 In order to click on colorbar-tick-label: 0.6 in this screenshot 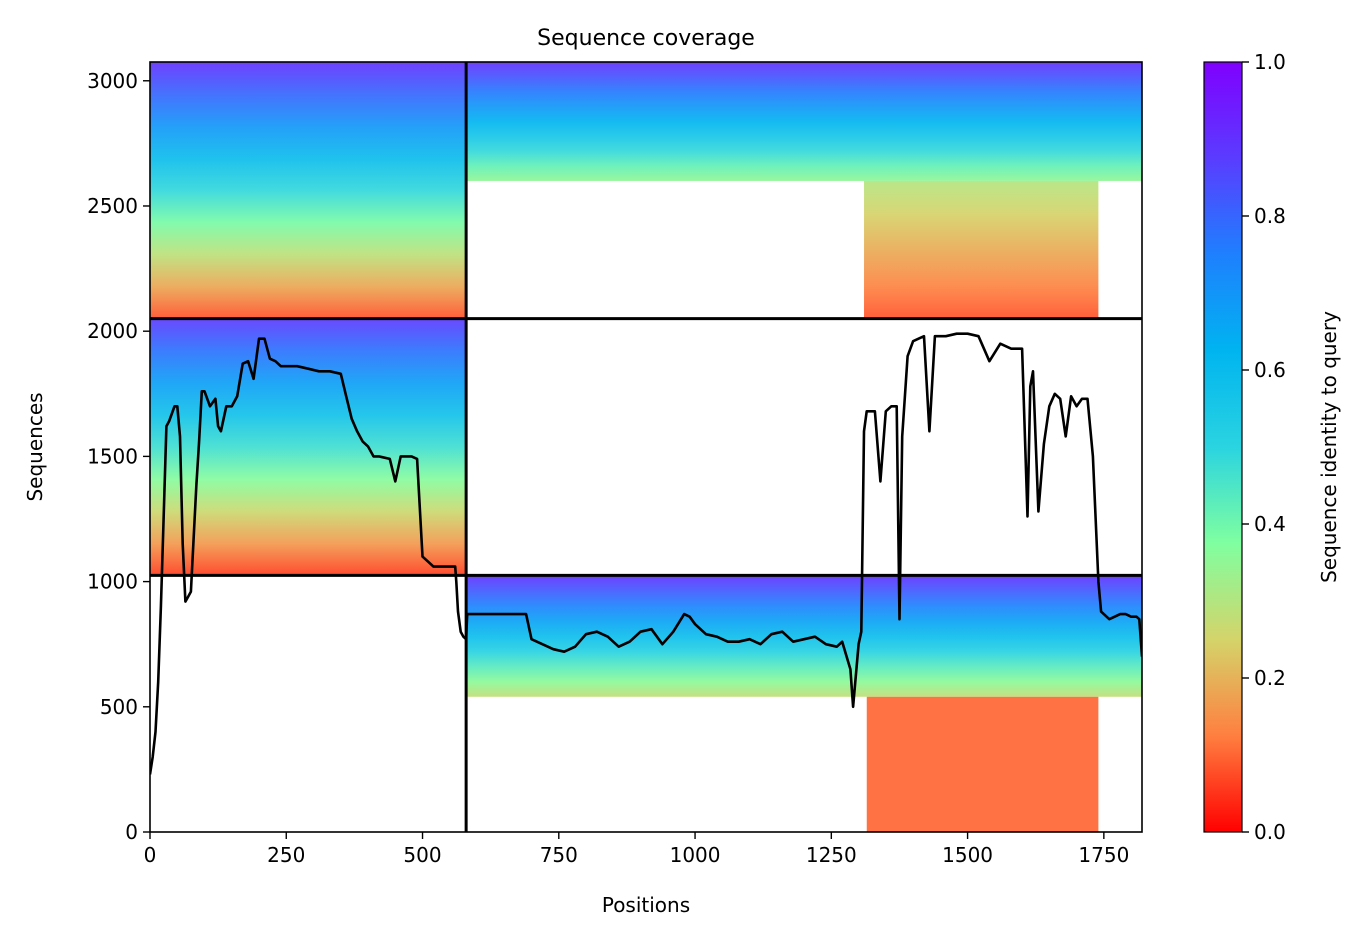, I will do `click(1270, 370)`.